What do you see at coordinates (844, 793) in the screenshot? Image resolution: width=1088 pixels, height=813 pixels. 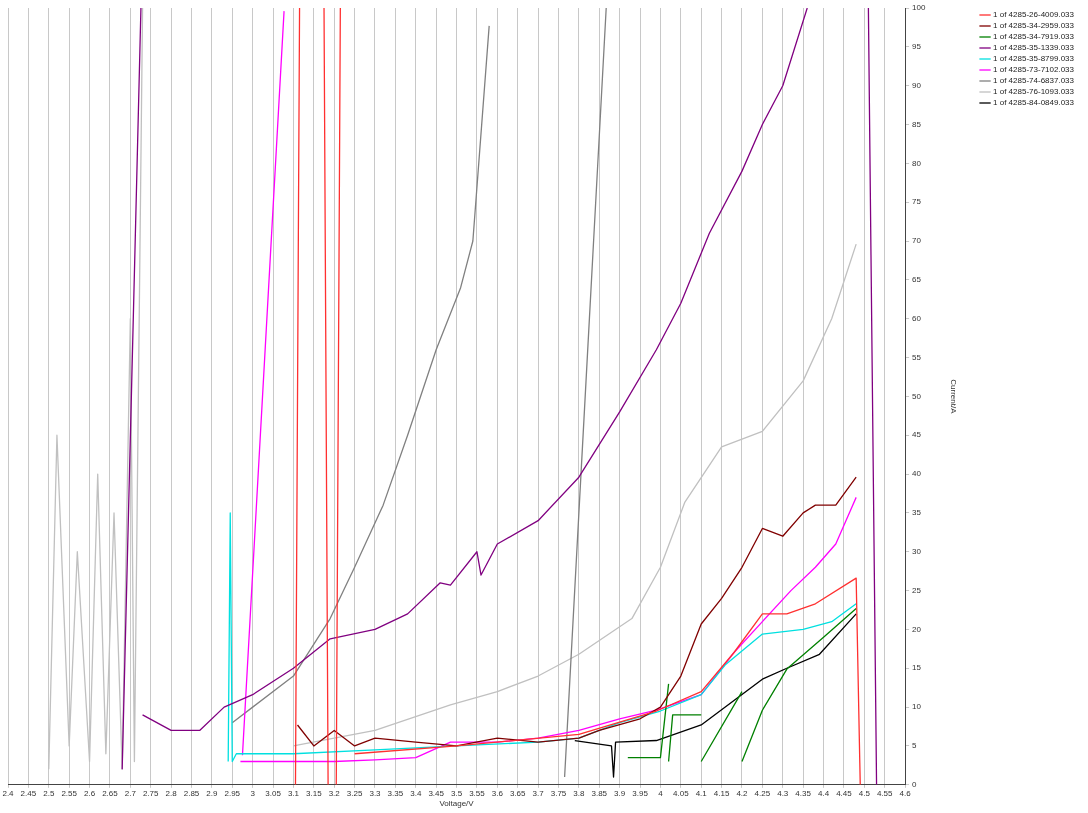 I see `x-tick-label: 4.45` at bounding box center [844, 793].